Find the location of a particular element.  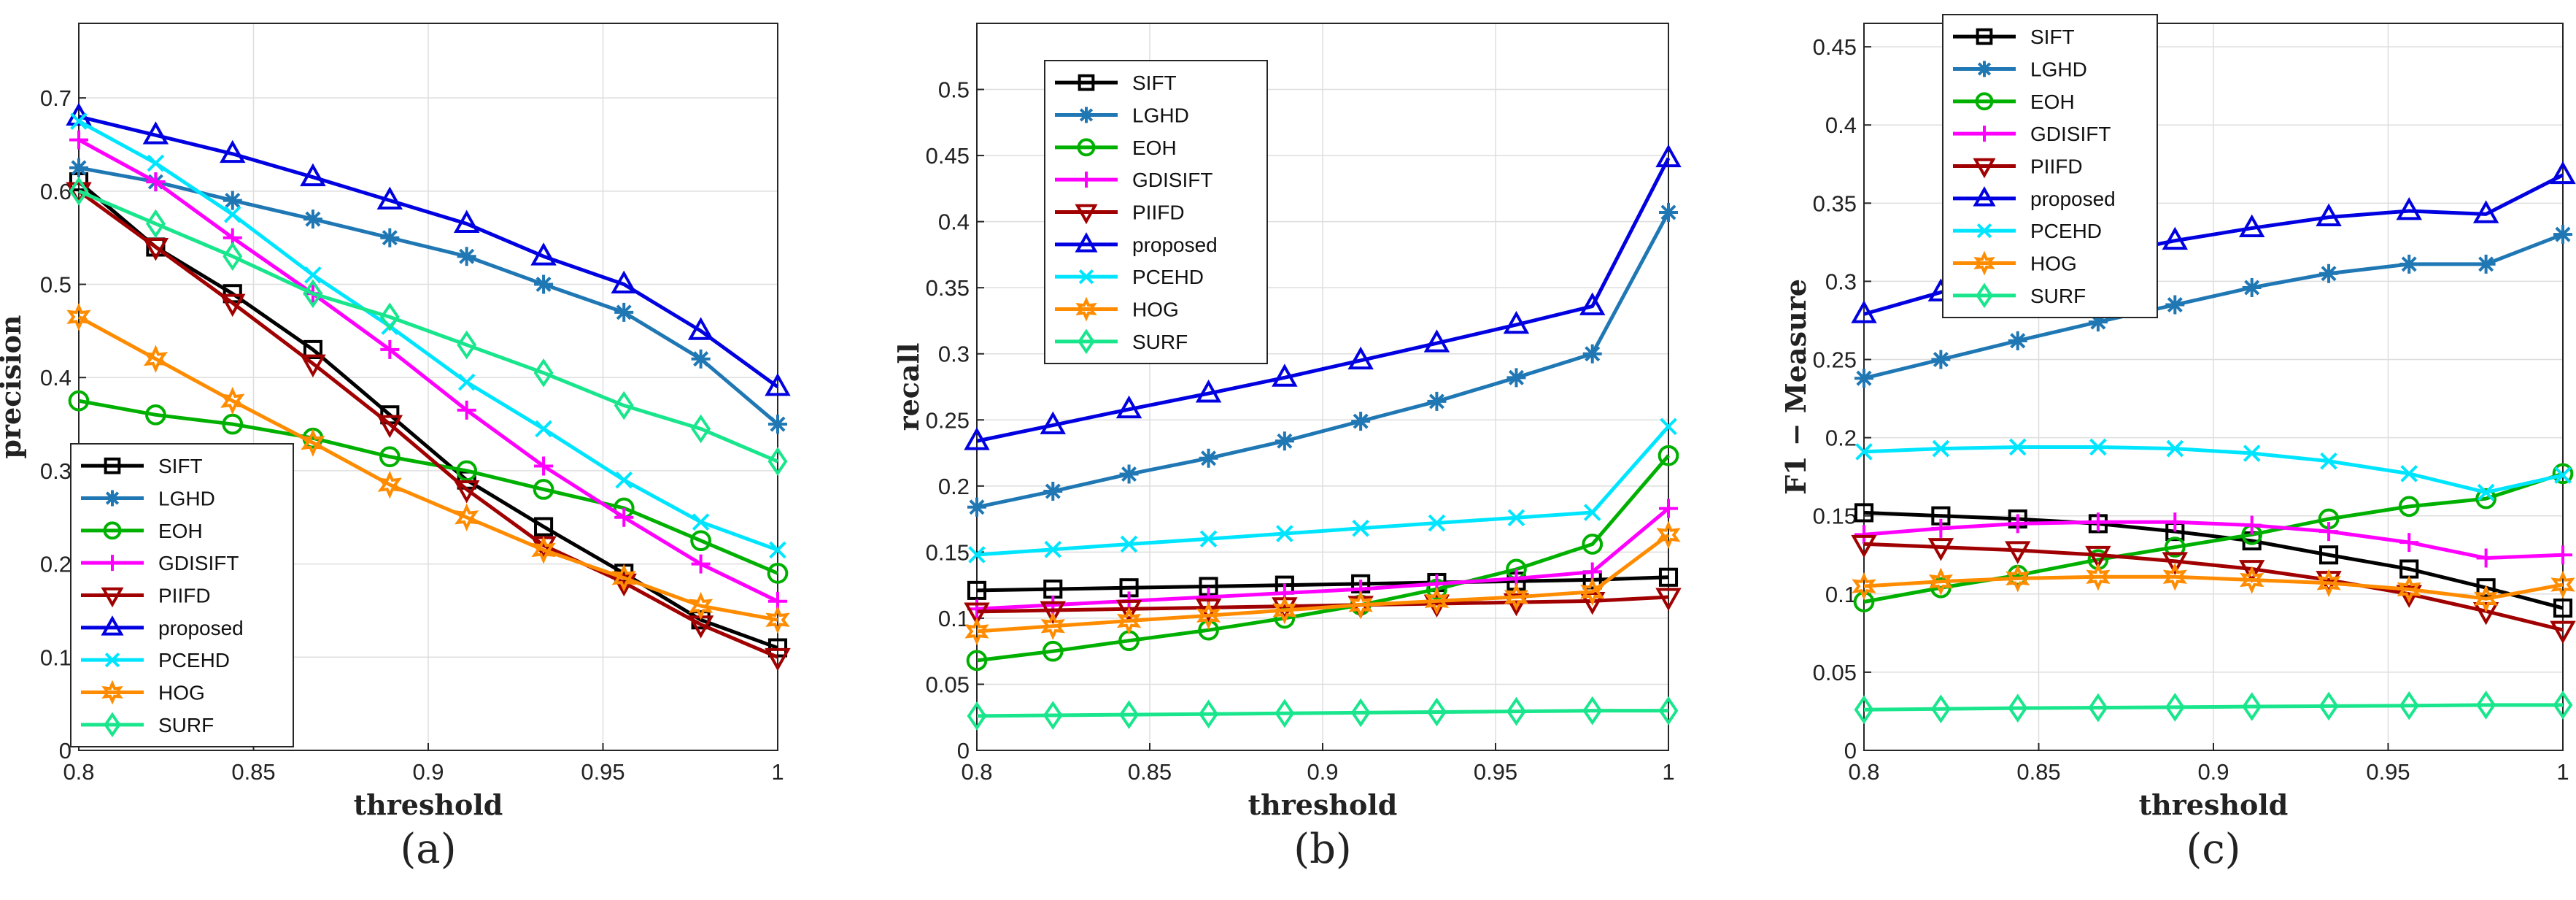

series-piifd is located at coordinates (2213, 589).